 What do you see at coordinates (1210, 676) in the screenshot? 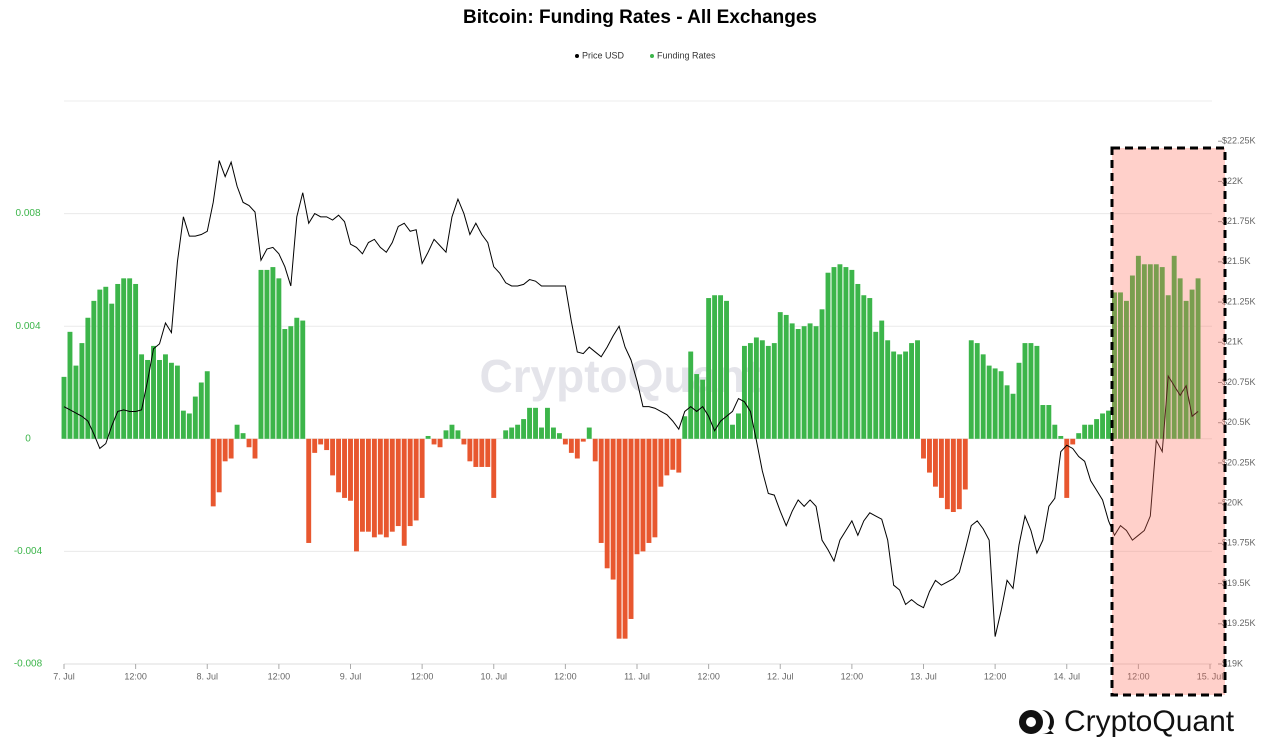
I see `x-tick-label: 15. Jul` at bounding box center [1210, 676].